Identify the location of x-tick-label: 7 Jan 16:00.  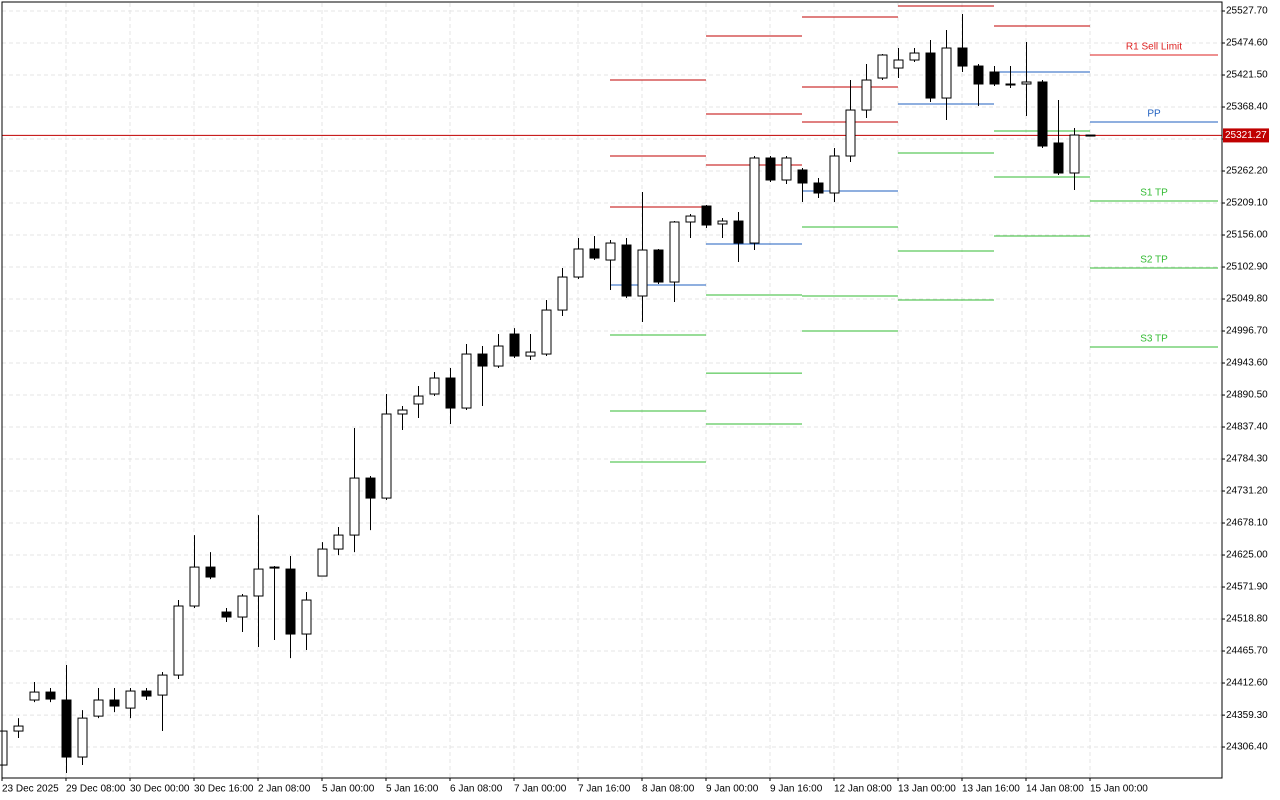
(604, 789).